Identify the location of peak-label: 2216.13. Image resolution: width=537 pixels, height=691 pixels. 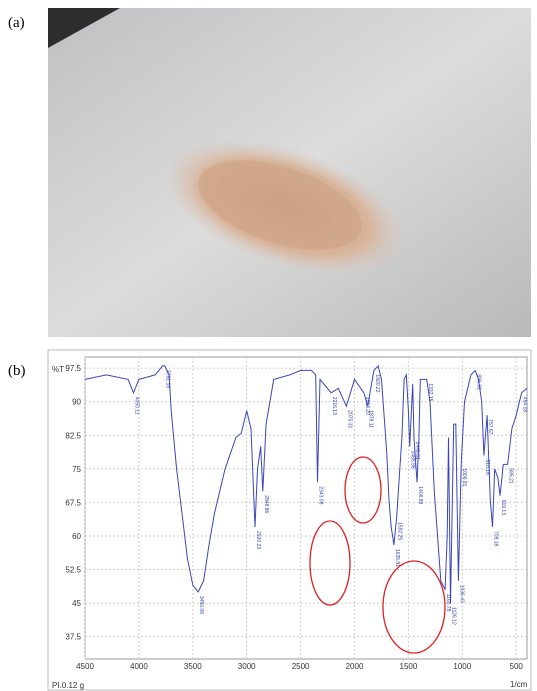
(334, 406).